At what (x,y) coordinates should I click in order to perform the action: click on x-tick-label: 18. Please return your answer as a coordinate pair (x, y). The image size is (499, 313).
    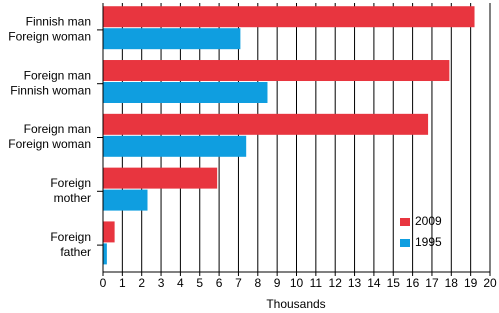
    Looking at the image, I should click on (452, 283).